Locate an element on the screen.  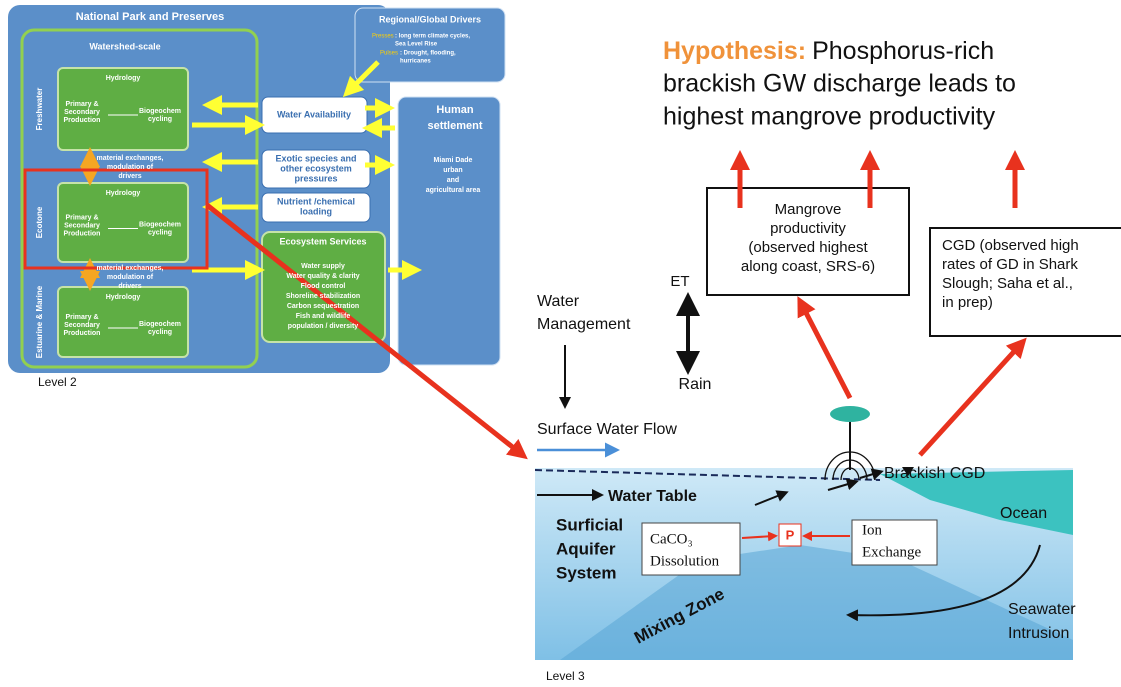
label: in prep) is located at coordinates (967, 302).